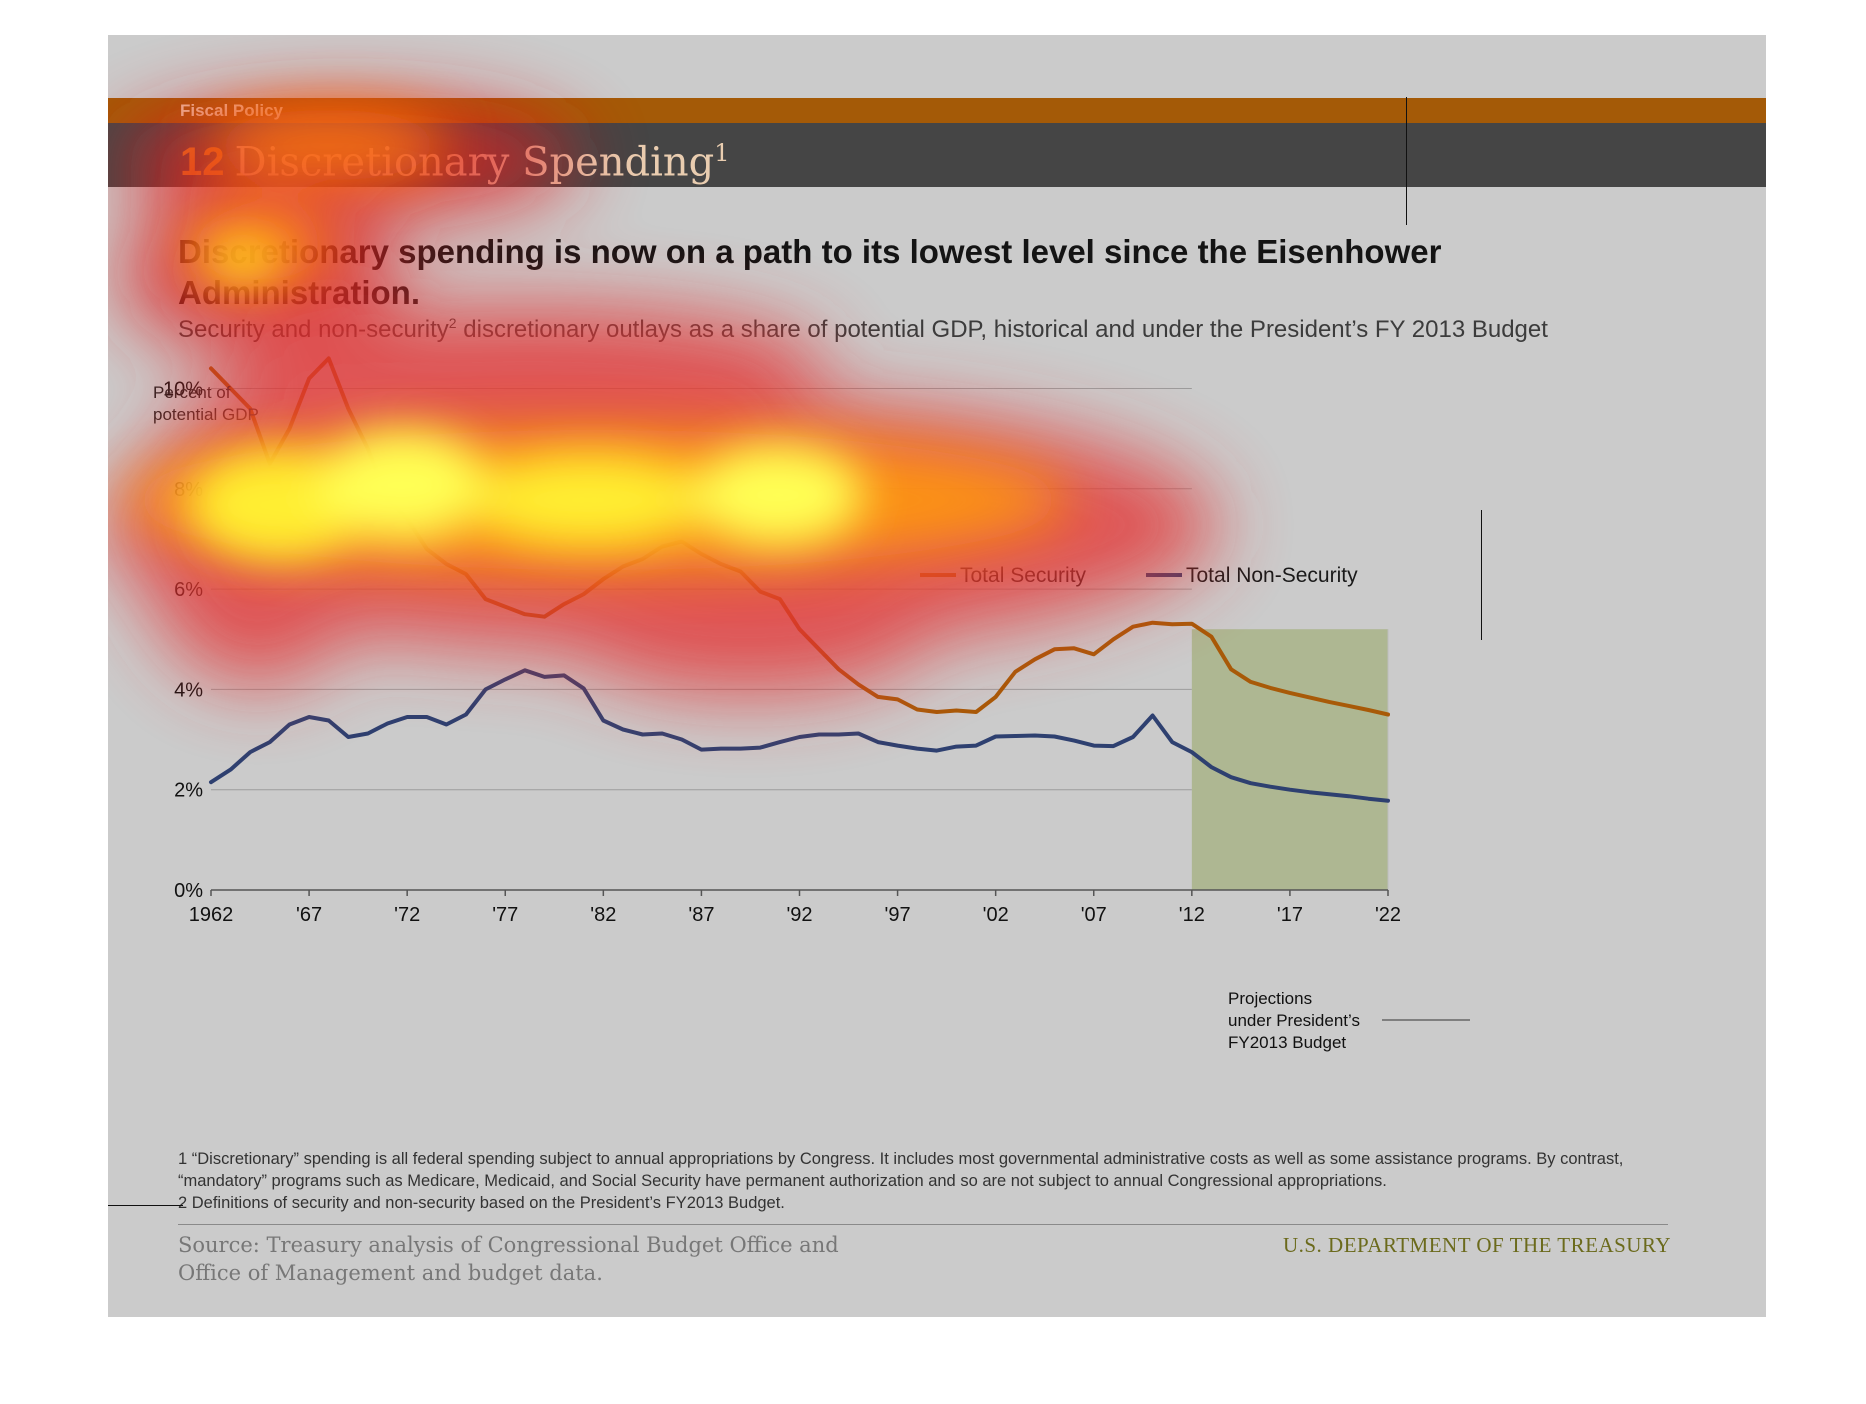  What do you see at coordinates (1287, 1042) in the screenshot?
I see `projection-label-line: FY2013 Budget` at bounding box center [1287, 1042].